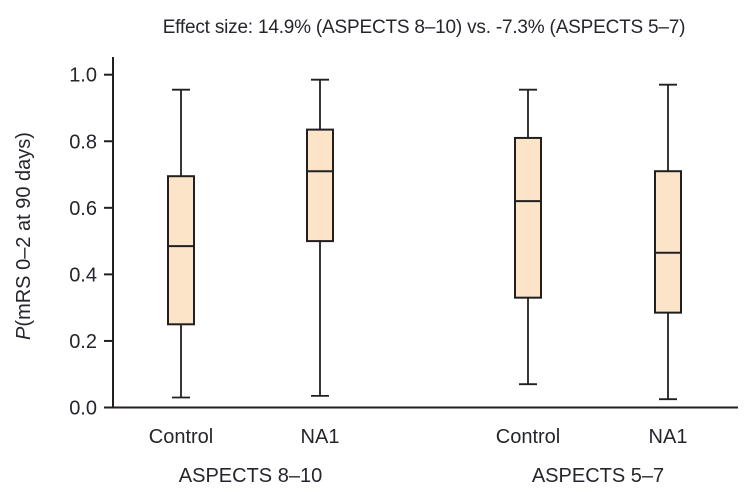 The width and height of the screenshot is (748, 498). What do you see at coordinates (598, 476) in the screenshot?
I see `group-label: ASPECTS 5–7` at bounding box center [598, 476].